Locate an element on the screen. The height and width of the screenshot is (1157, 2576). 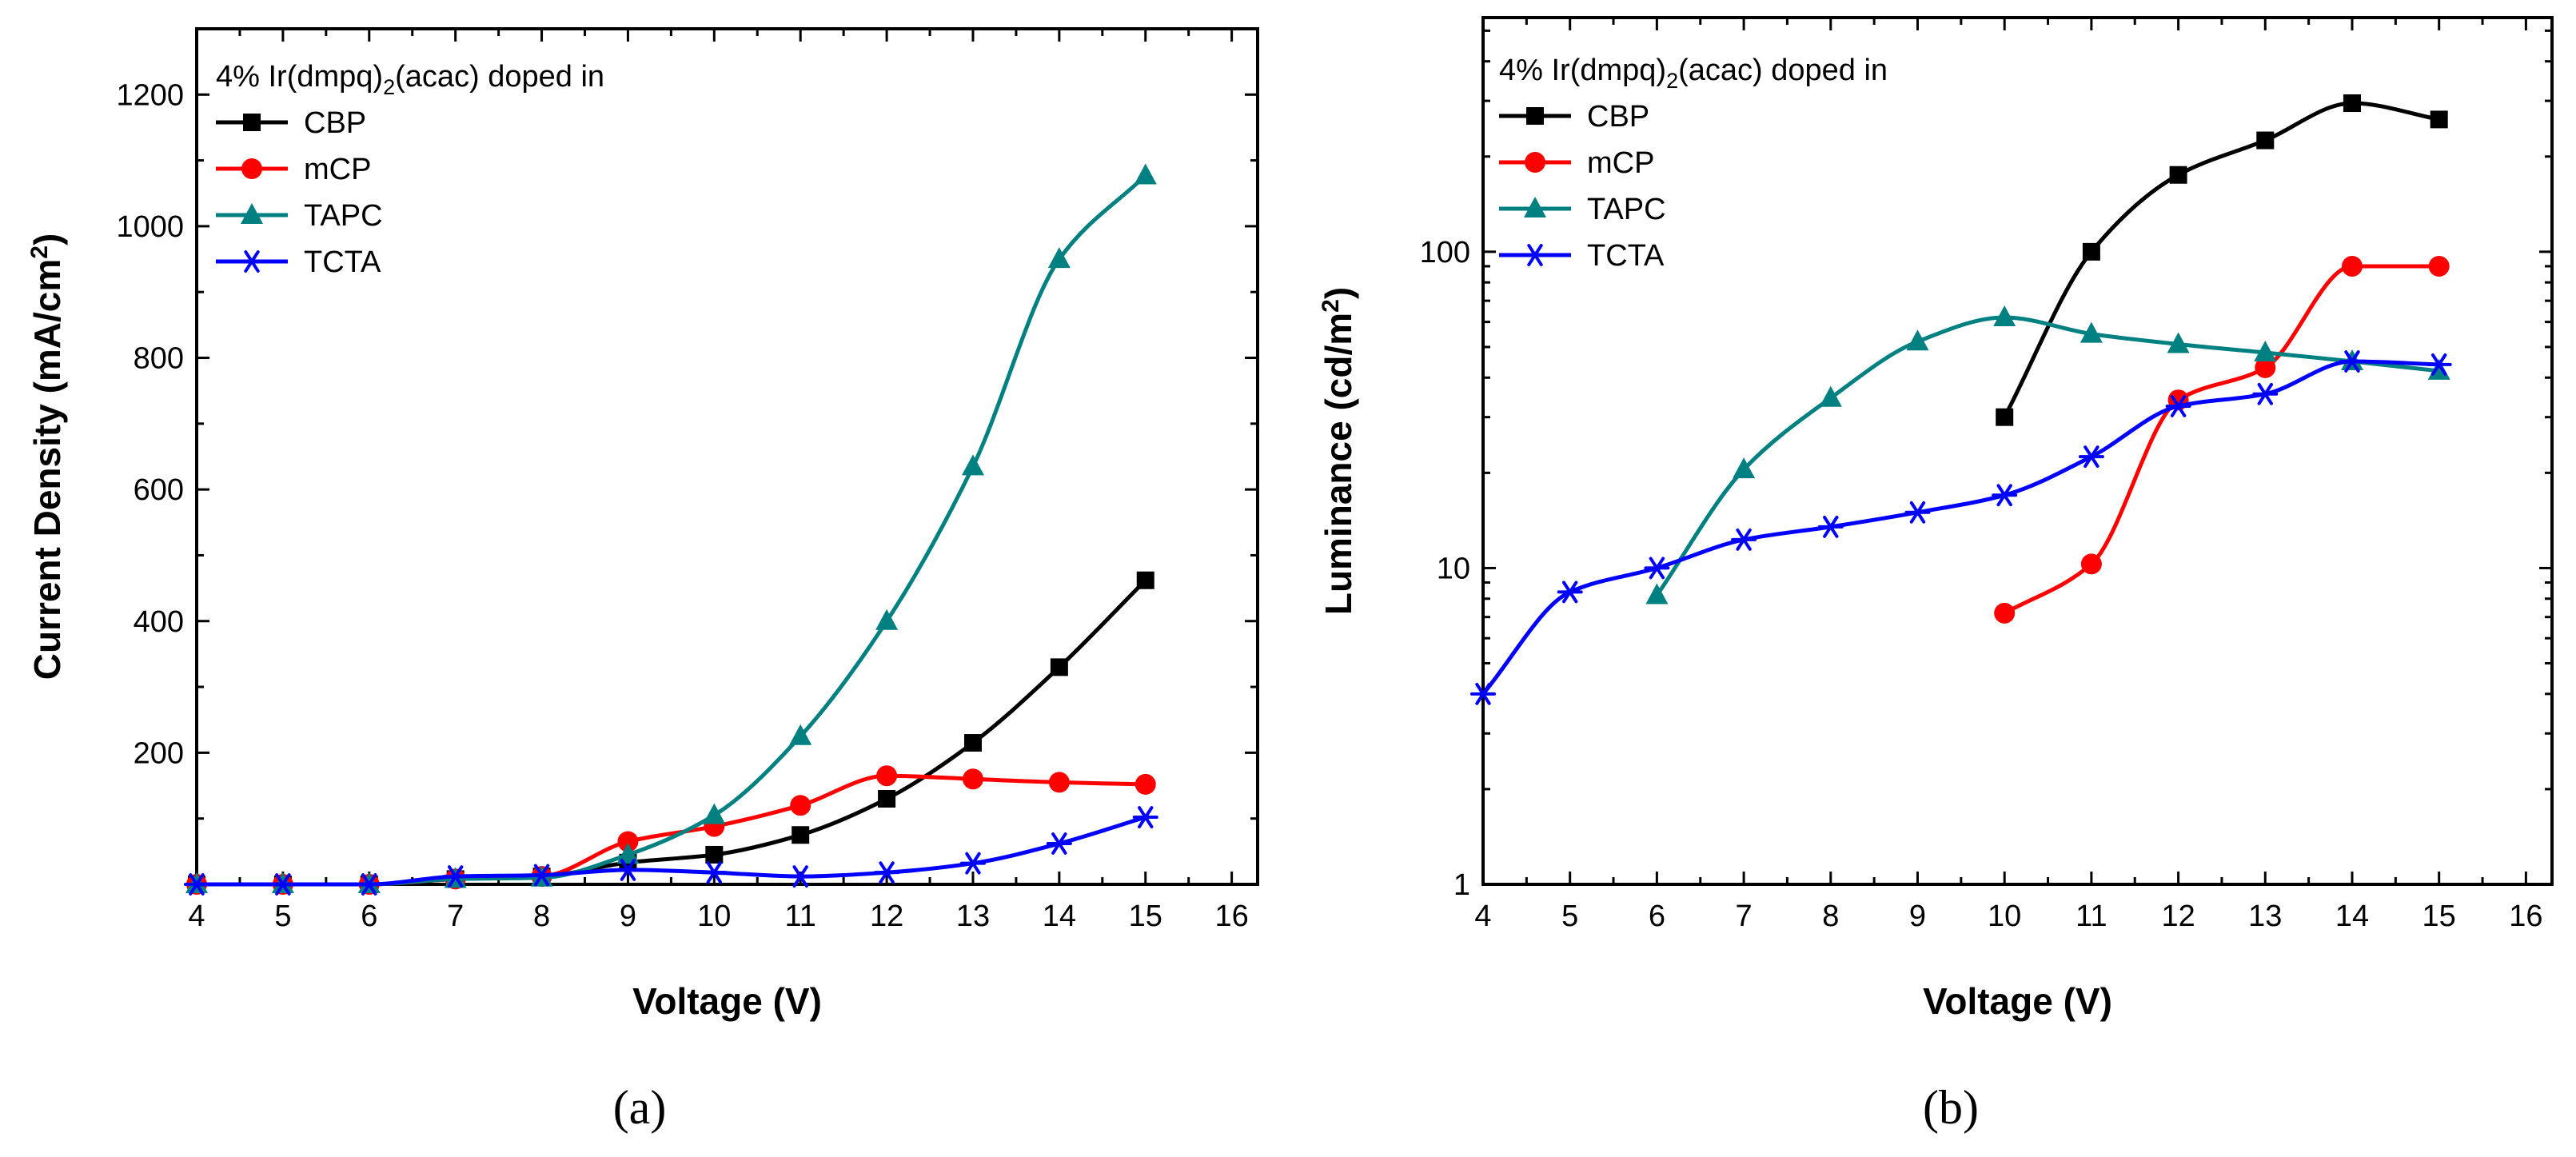
series-mcp is located at coordinates (2222, 439).